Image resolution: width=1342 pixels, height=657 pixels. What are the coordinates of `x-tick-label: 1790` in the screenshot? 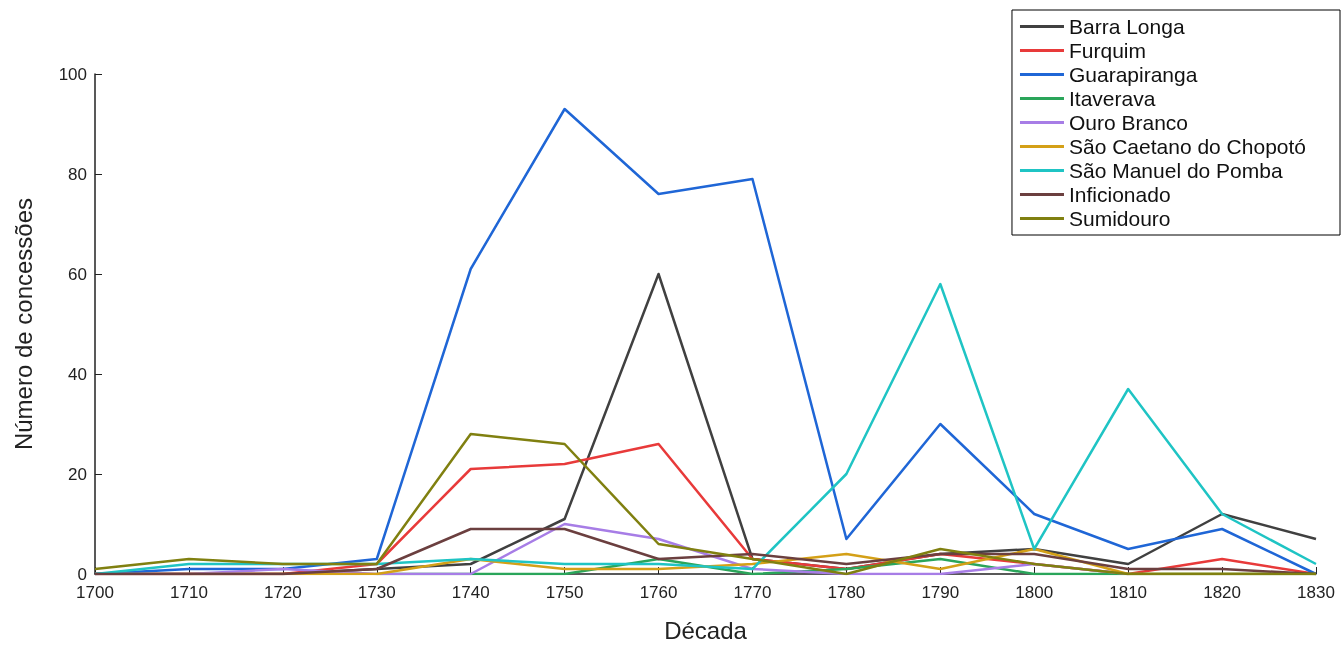 It's located at (940, 592).